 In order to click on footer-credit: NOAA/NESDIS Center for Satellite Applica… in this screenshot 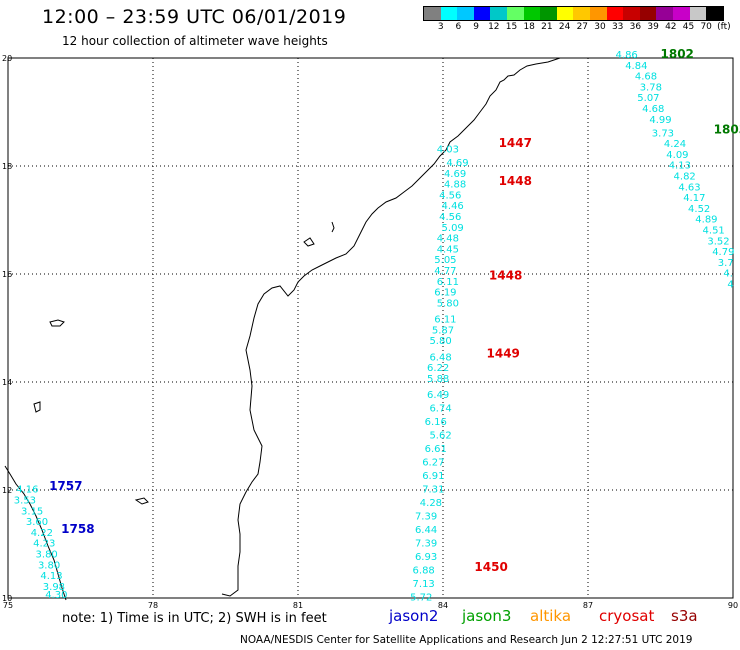, I will do `click(466, 640)`.